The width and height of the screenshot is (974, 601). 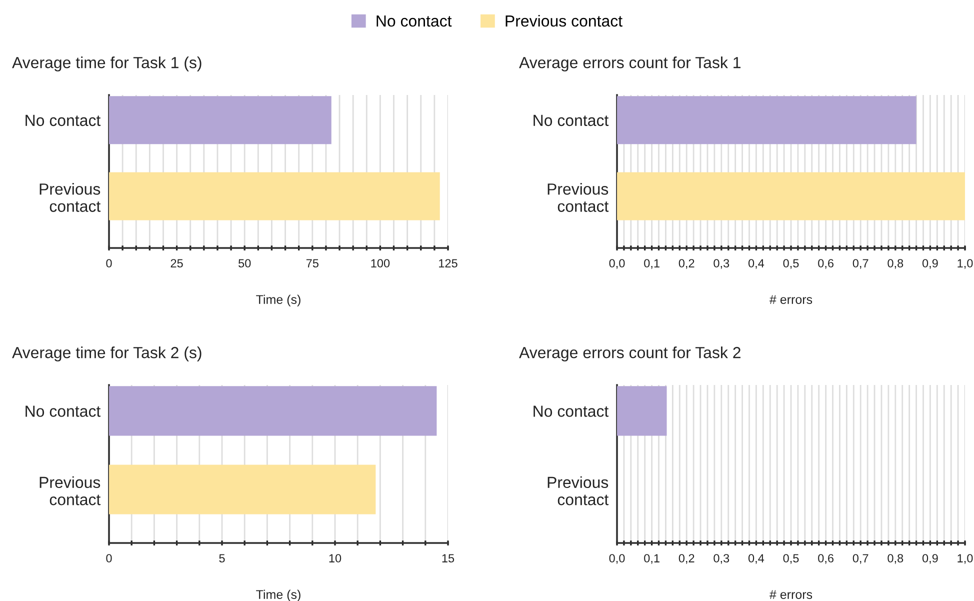 What do you see at coordinates (448, 263) in the screenshot?
I see `x-tick-label: 125` at bounding box center [448, 263].